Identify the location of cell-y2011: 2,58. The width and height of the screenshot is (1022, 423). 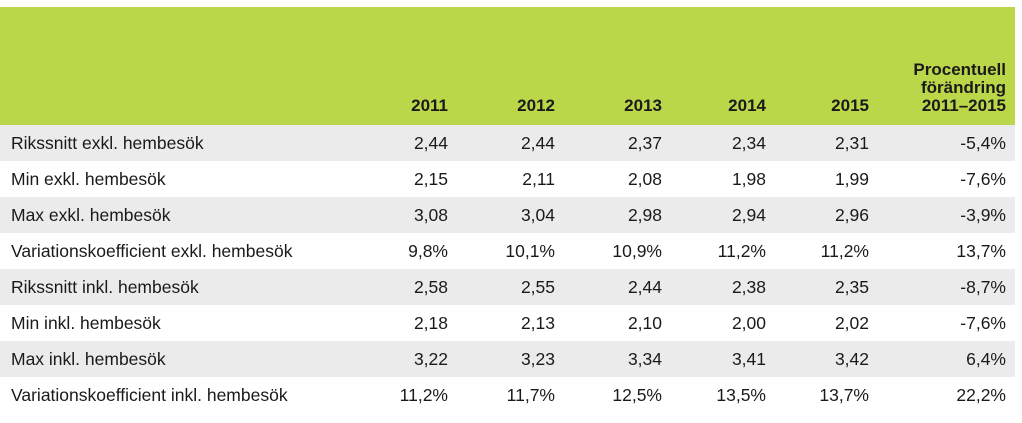
(430, 286).